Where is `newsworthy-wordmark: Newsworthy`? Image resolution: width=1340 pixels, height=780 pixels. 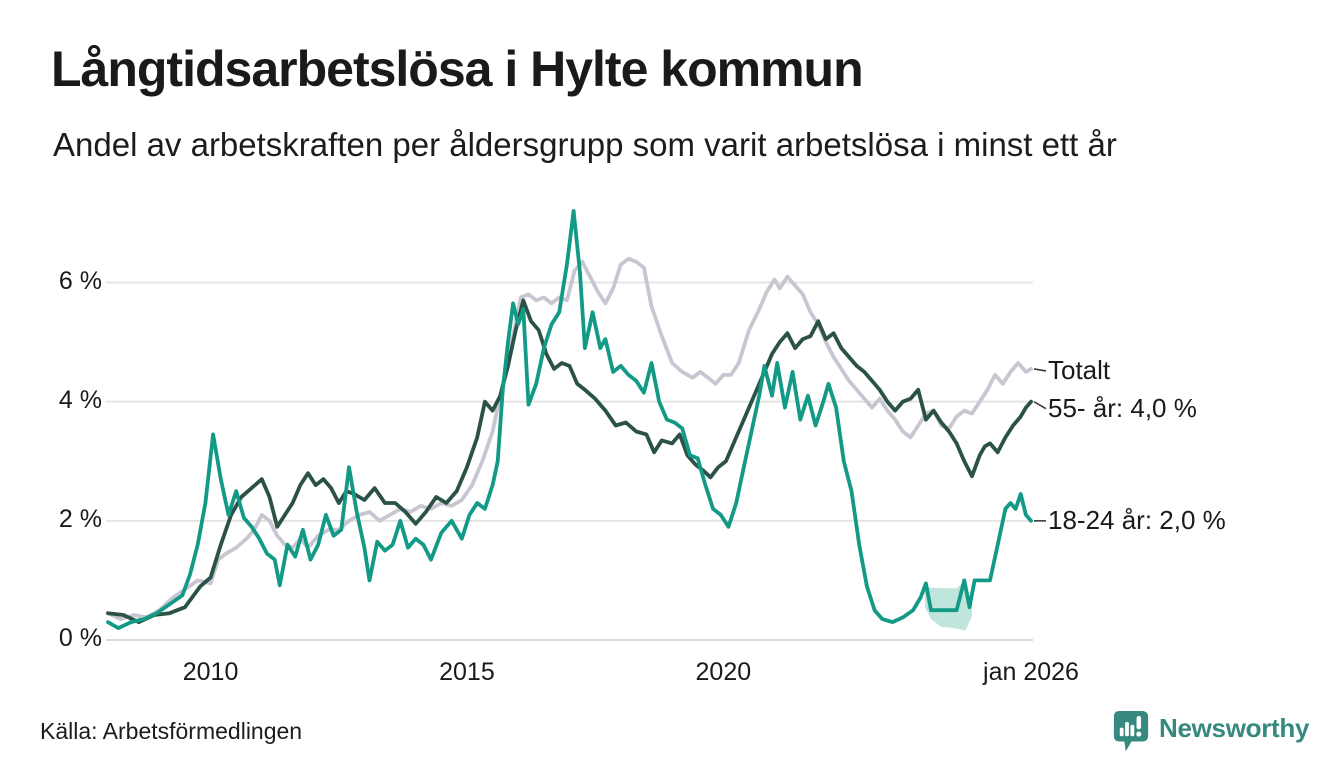
newsworthy-wordmark: Newsworthy is located at coordinates (1234, 728).